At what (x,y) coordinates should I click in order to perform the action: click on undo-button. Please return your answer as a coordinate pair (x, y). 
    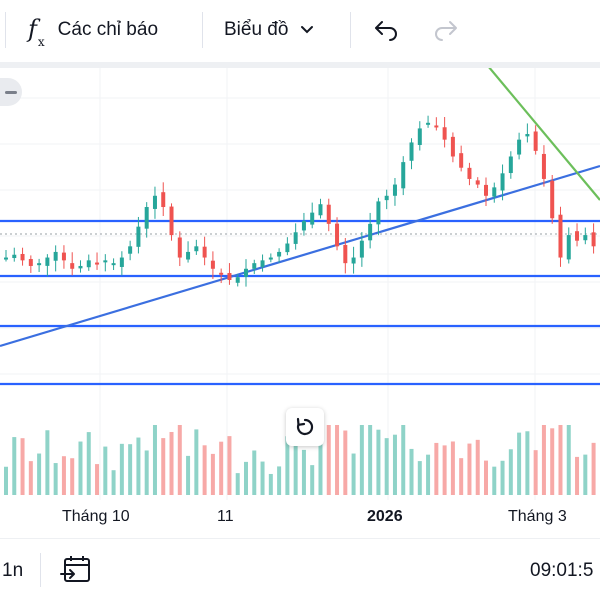
    Looking at the image, I should click on (386, 30).